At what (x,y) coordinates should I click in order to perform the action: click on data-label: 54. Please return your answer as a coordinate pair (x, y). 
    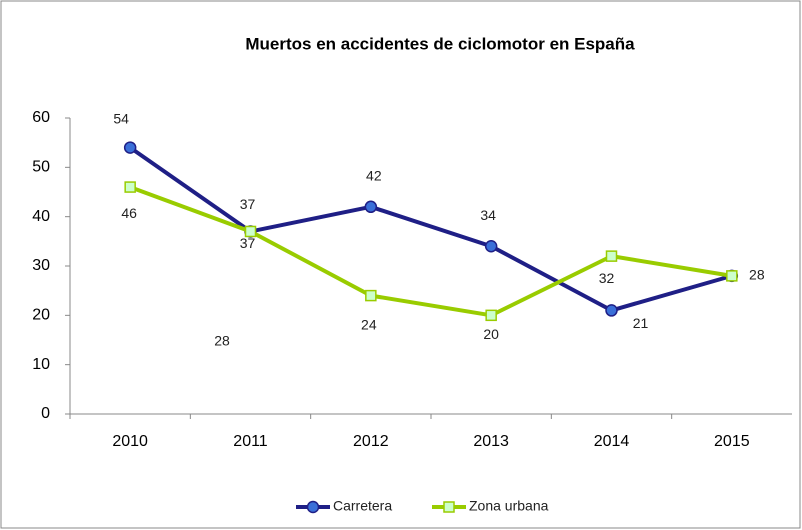
    Looking at the image, I should click on (121, 118).